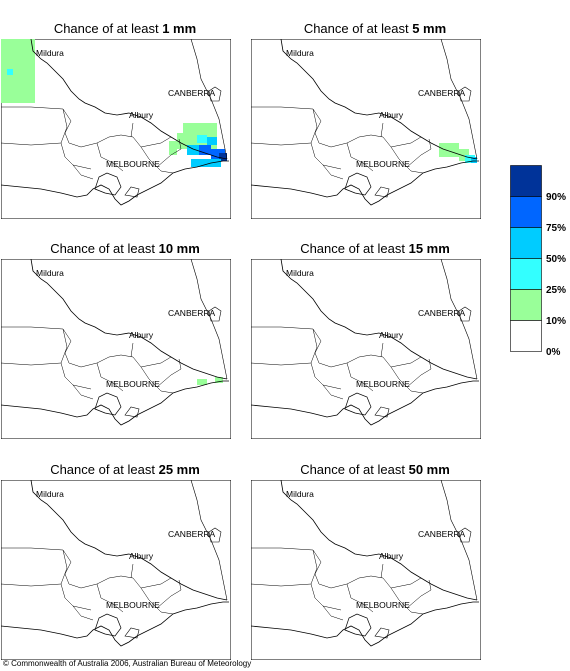 The image size is (570, 671). Describe the element at coordinates (210, 381) in the screenshot. I see `probability-shading` at that location.